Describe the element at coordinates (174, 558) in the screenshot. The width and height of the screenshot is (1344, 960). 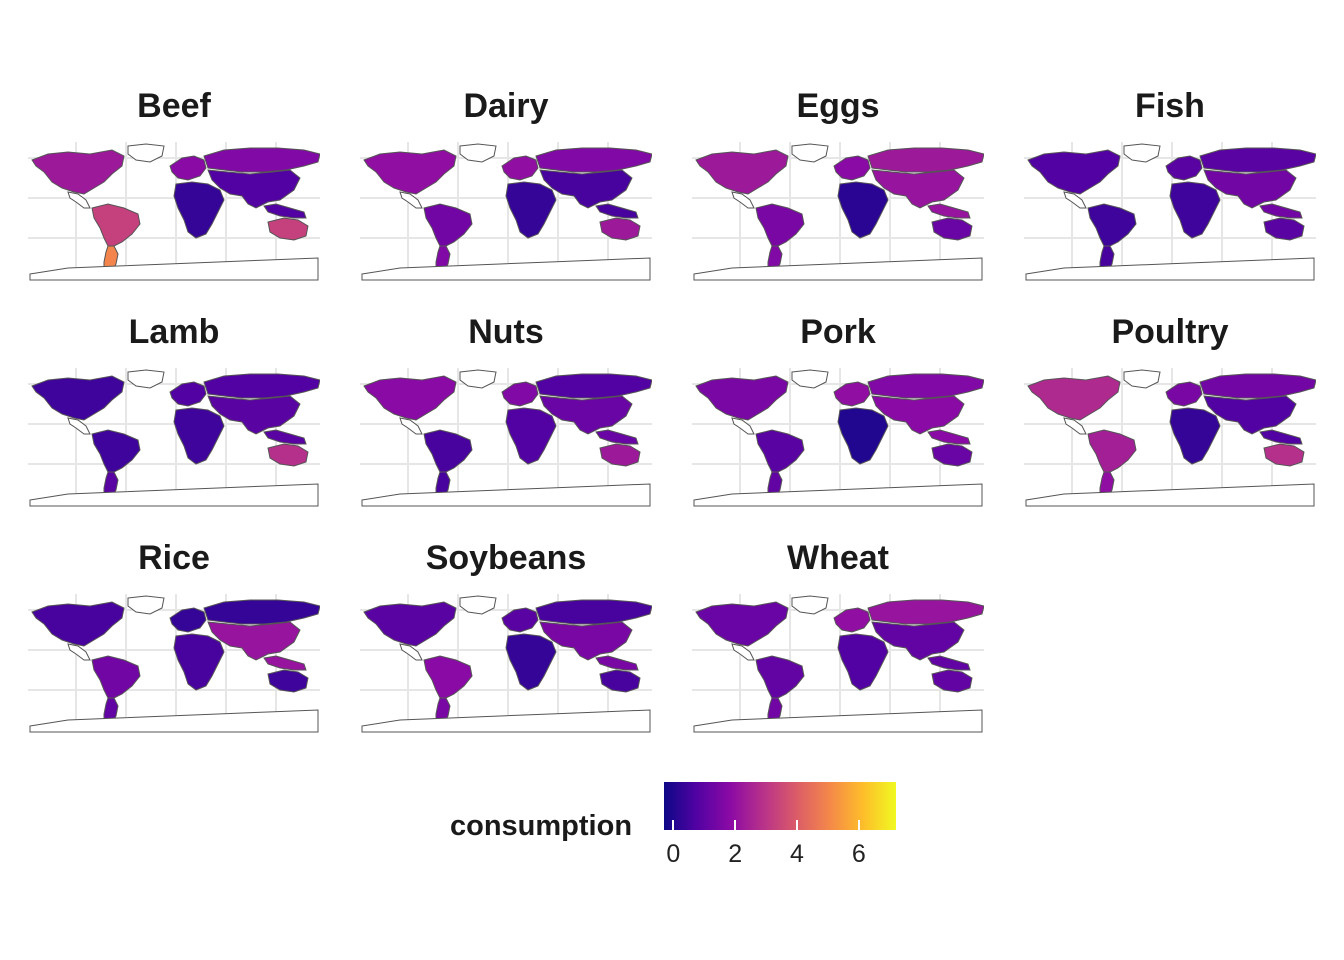
I see `panel-title: Rice` at that location.